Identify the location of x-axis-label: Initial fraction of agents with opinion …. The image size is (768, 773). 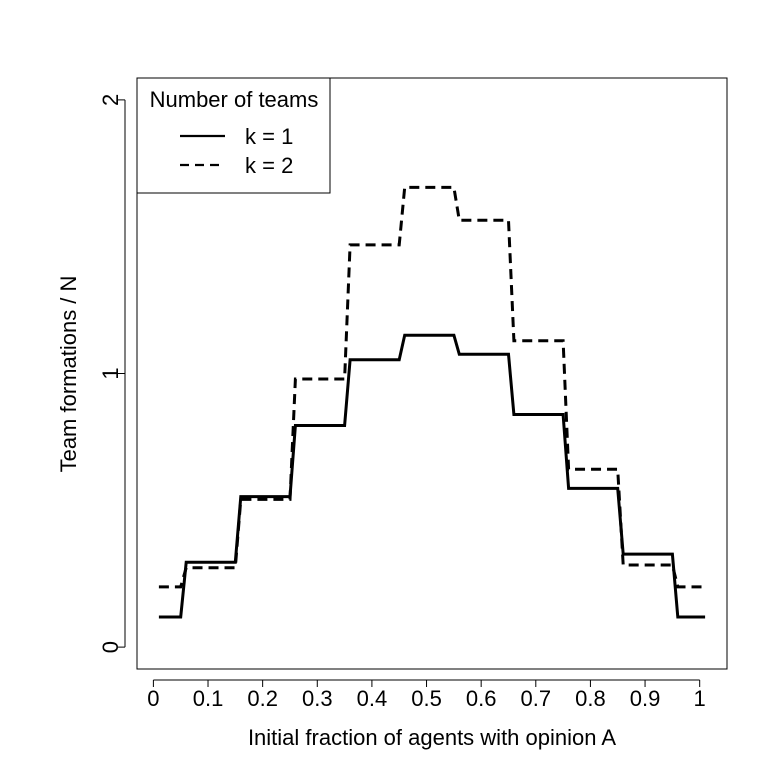
(432, 737).